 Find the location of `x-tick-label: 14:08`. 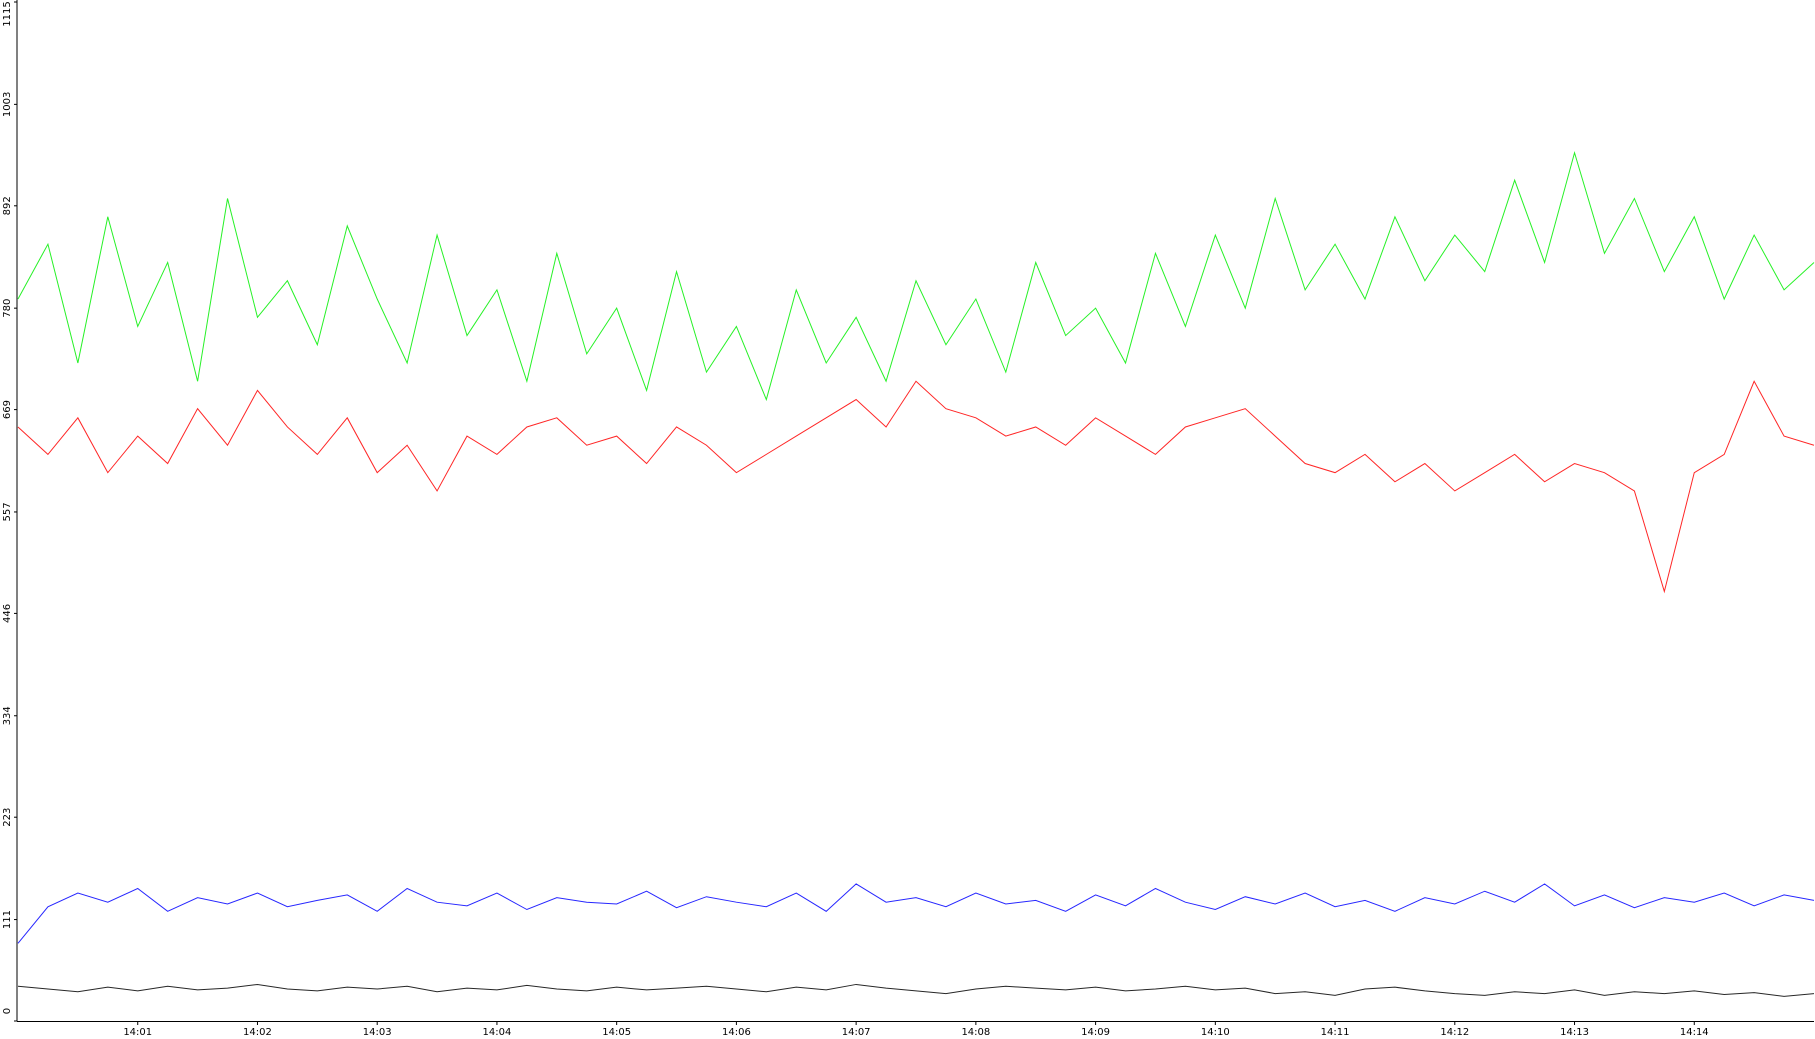

x-tick-label: 14:08 is located at coordinates (975, 1032).